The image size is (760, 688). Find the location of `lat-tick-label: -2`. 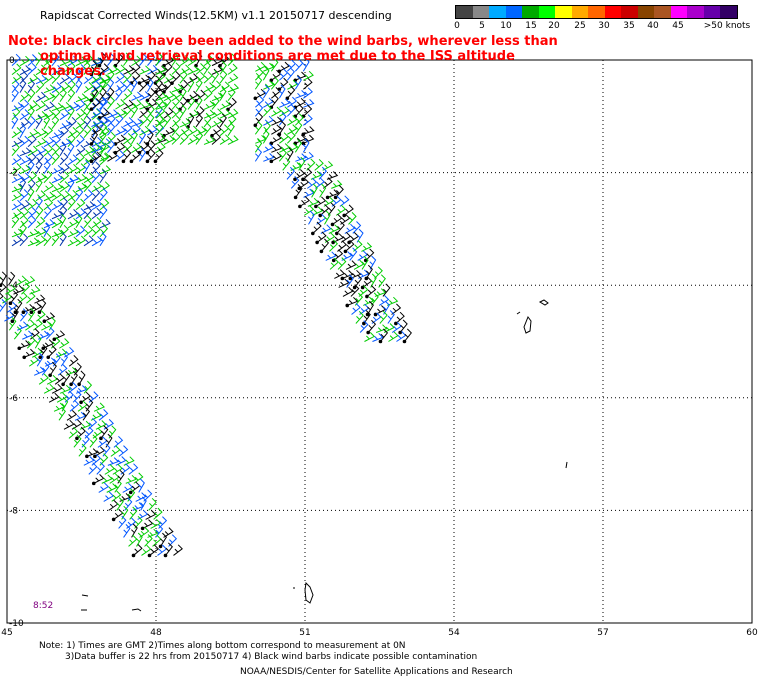

lat-tick-label: -2 is located at coordinates (13, 174).